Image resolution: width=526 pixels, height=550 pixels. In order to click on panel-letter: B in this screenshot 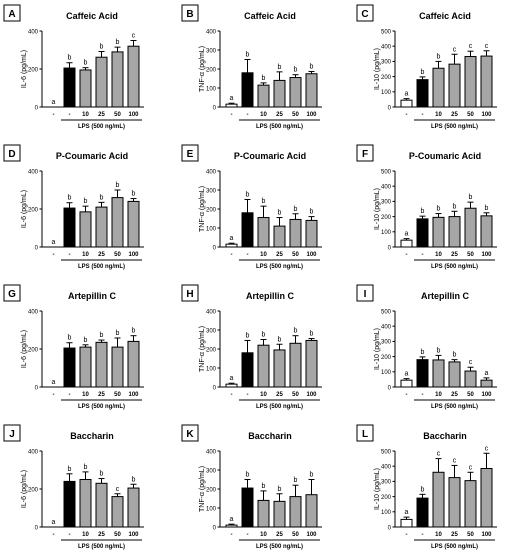, I will do `click(189, 14)`.